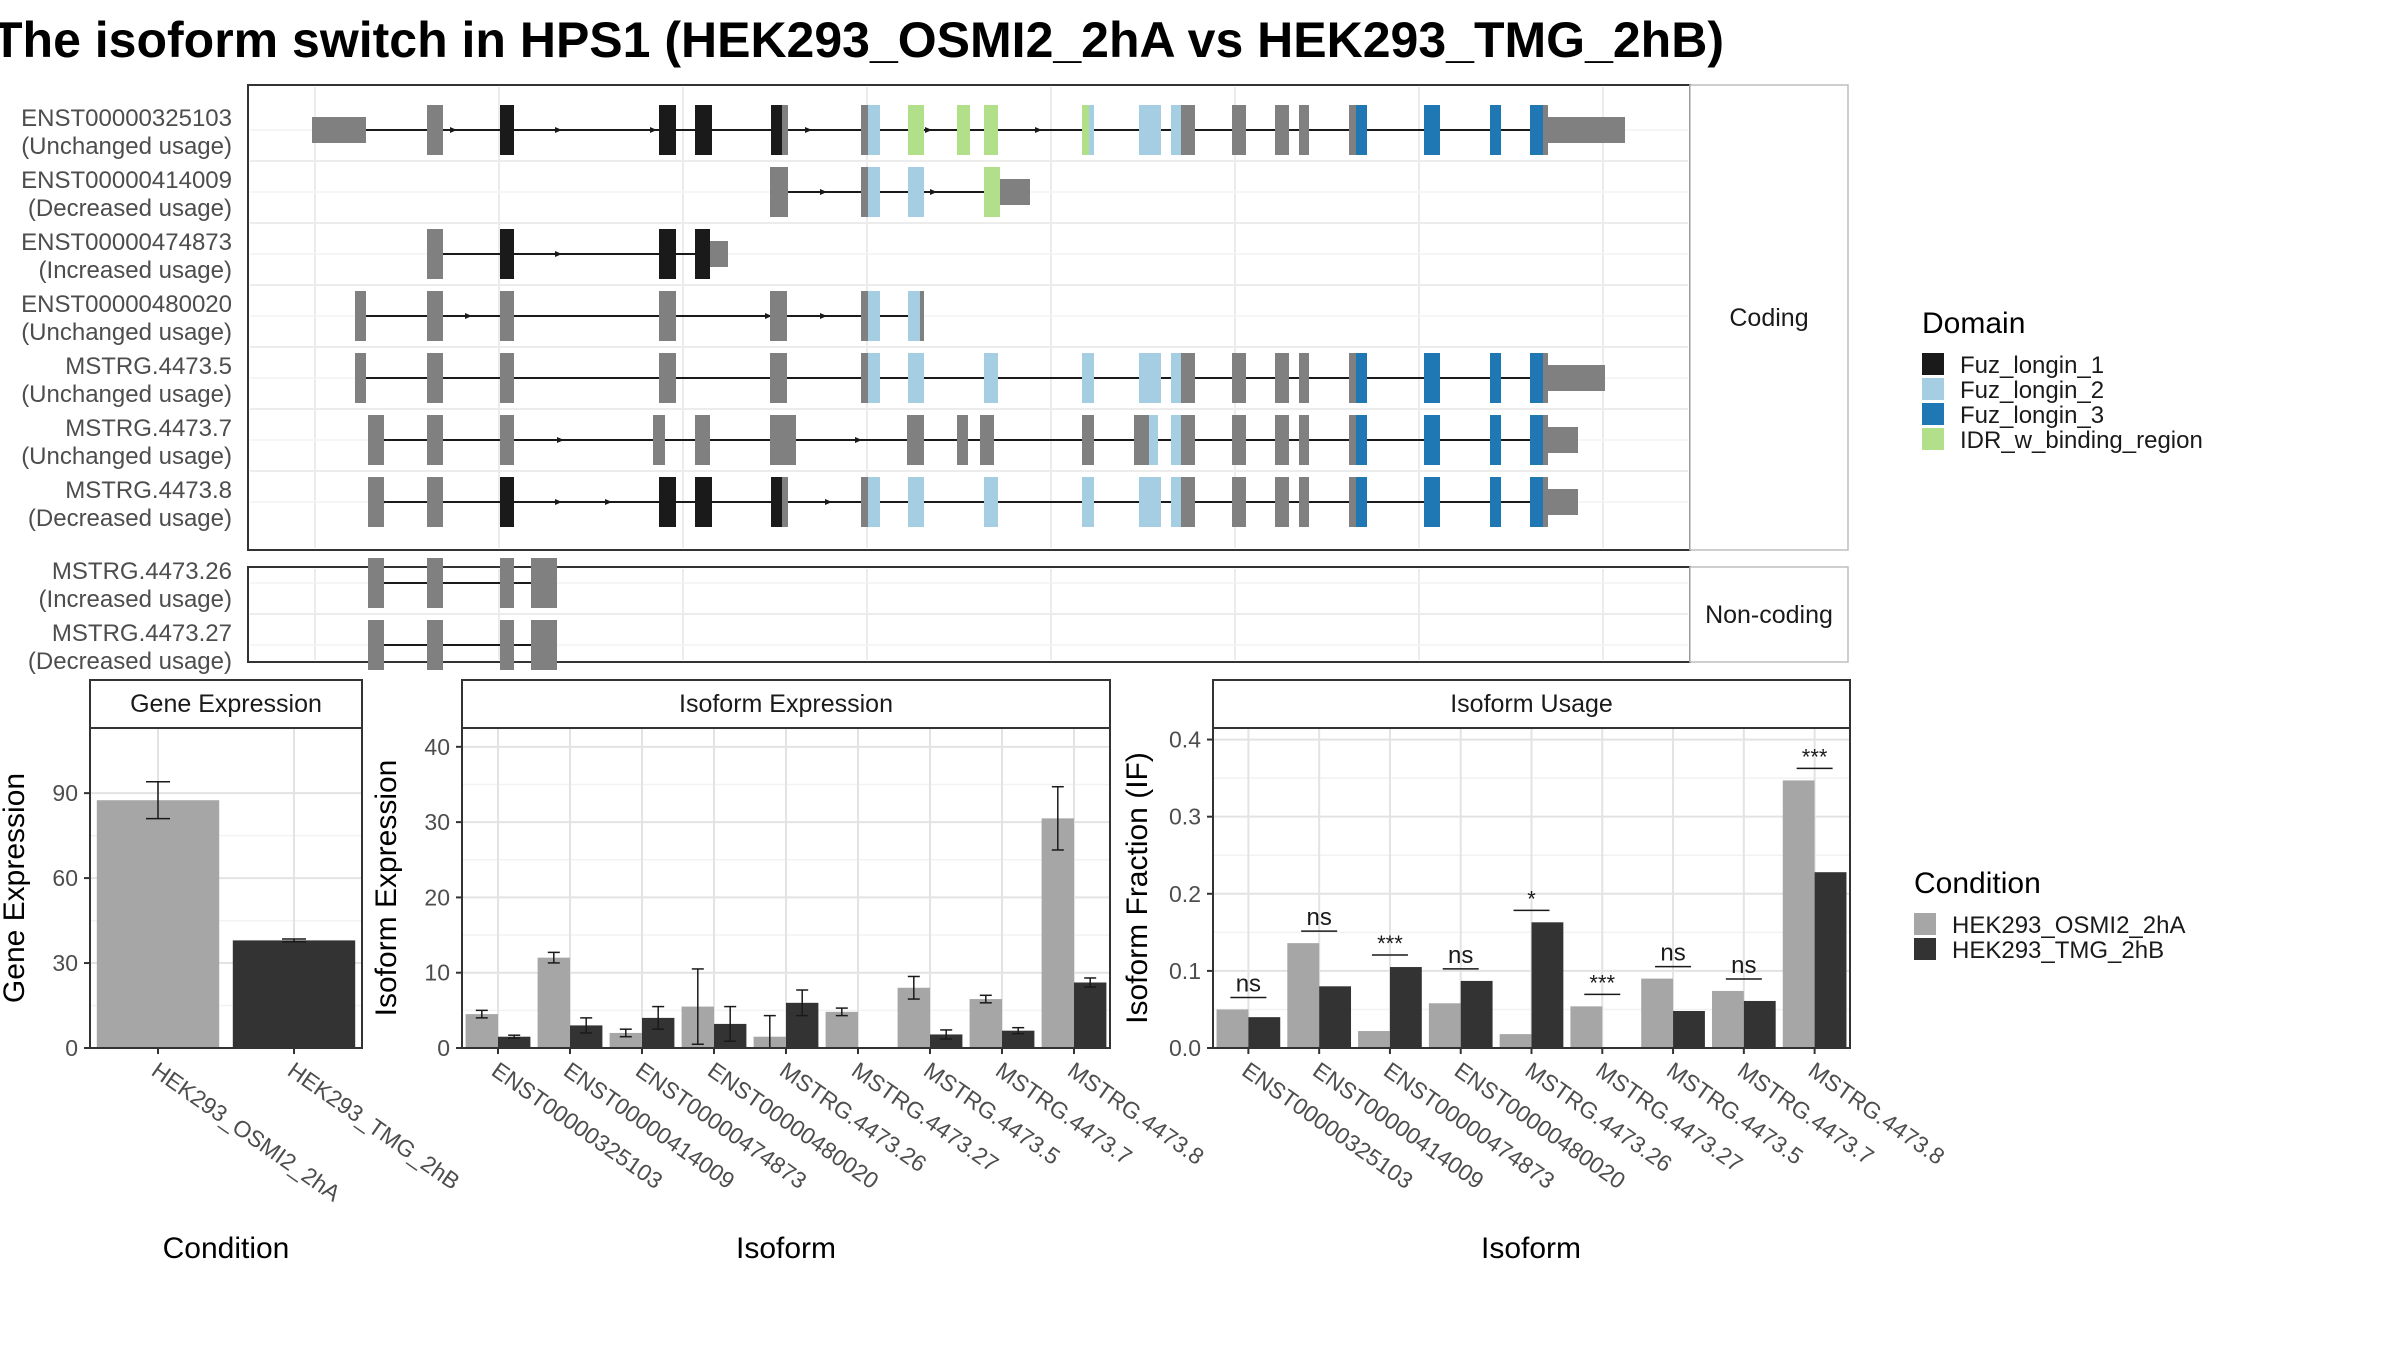 The image size is (2400, 1350). Describe the element at coordinates (226, 888) in the screenshot. I see `panel-border` at that location.